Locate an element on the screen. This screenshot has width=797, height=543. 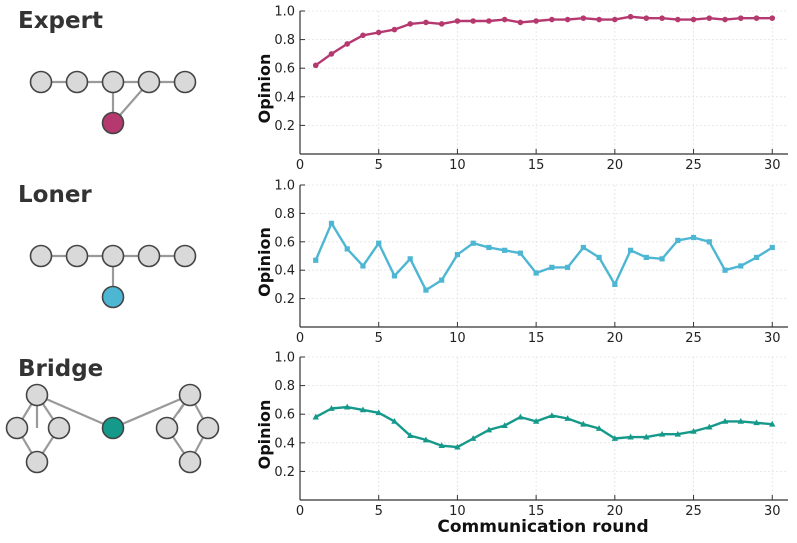
loner-highlight-node is located at coordinates (113, 297).